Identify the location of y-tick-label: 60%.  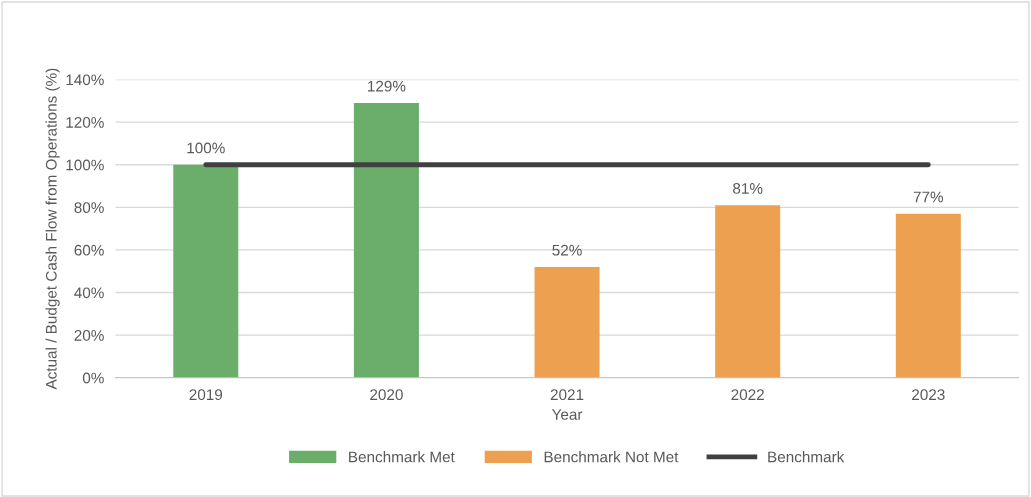
(89, 250).